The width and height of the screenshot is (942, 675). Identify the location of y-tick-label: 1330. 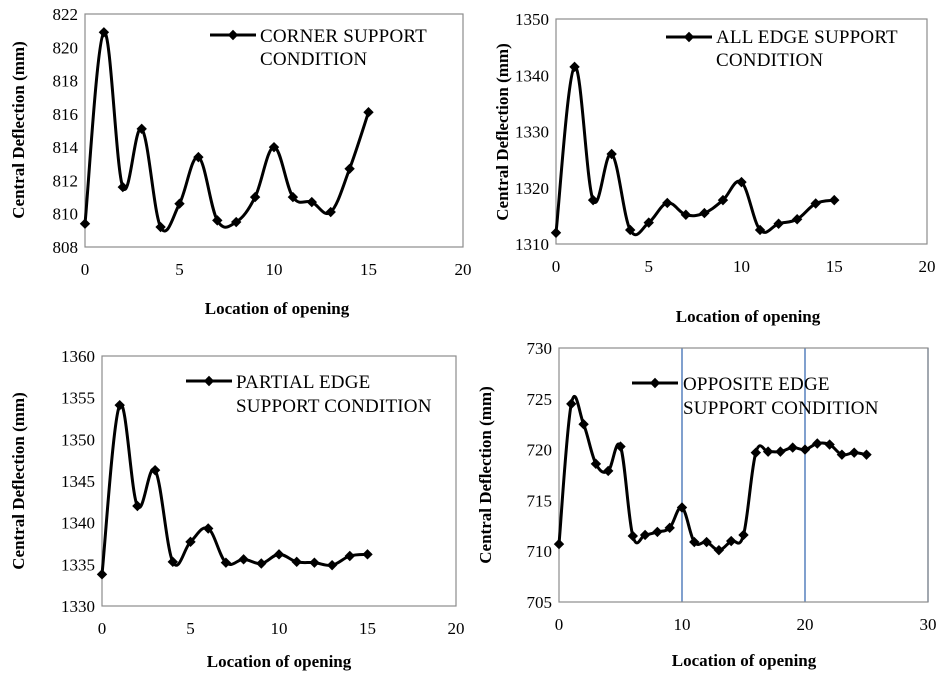
(532, 132).